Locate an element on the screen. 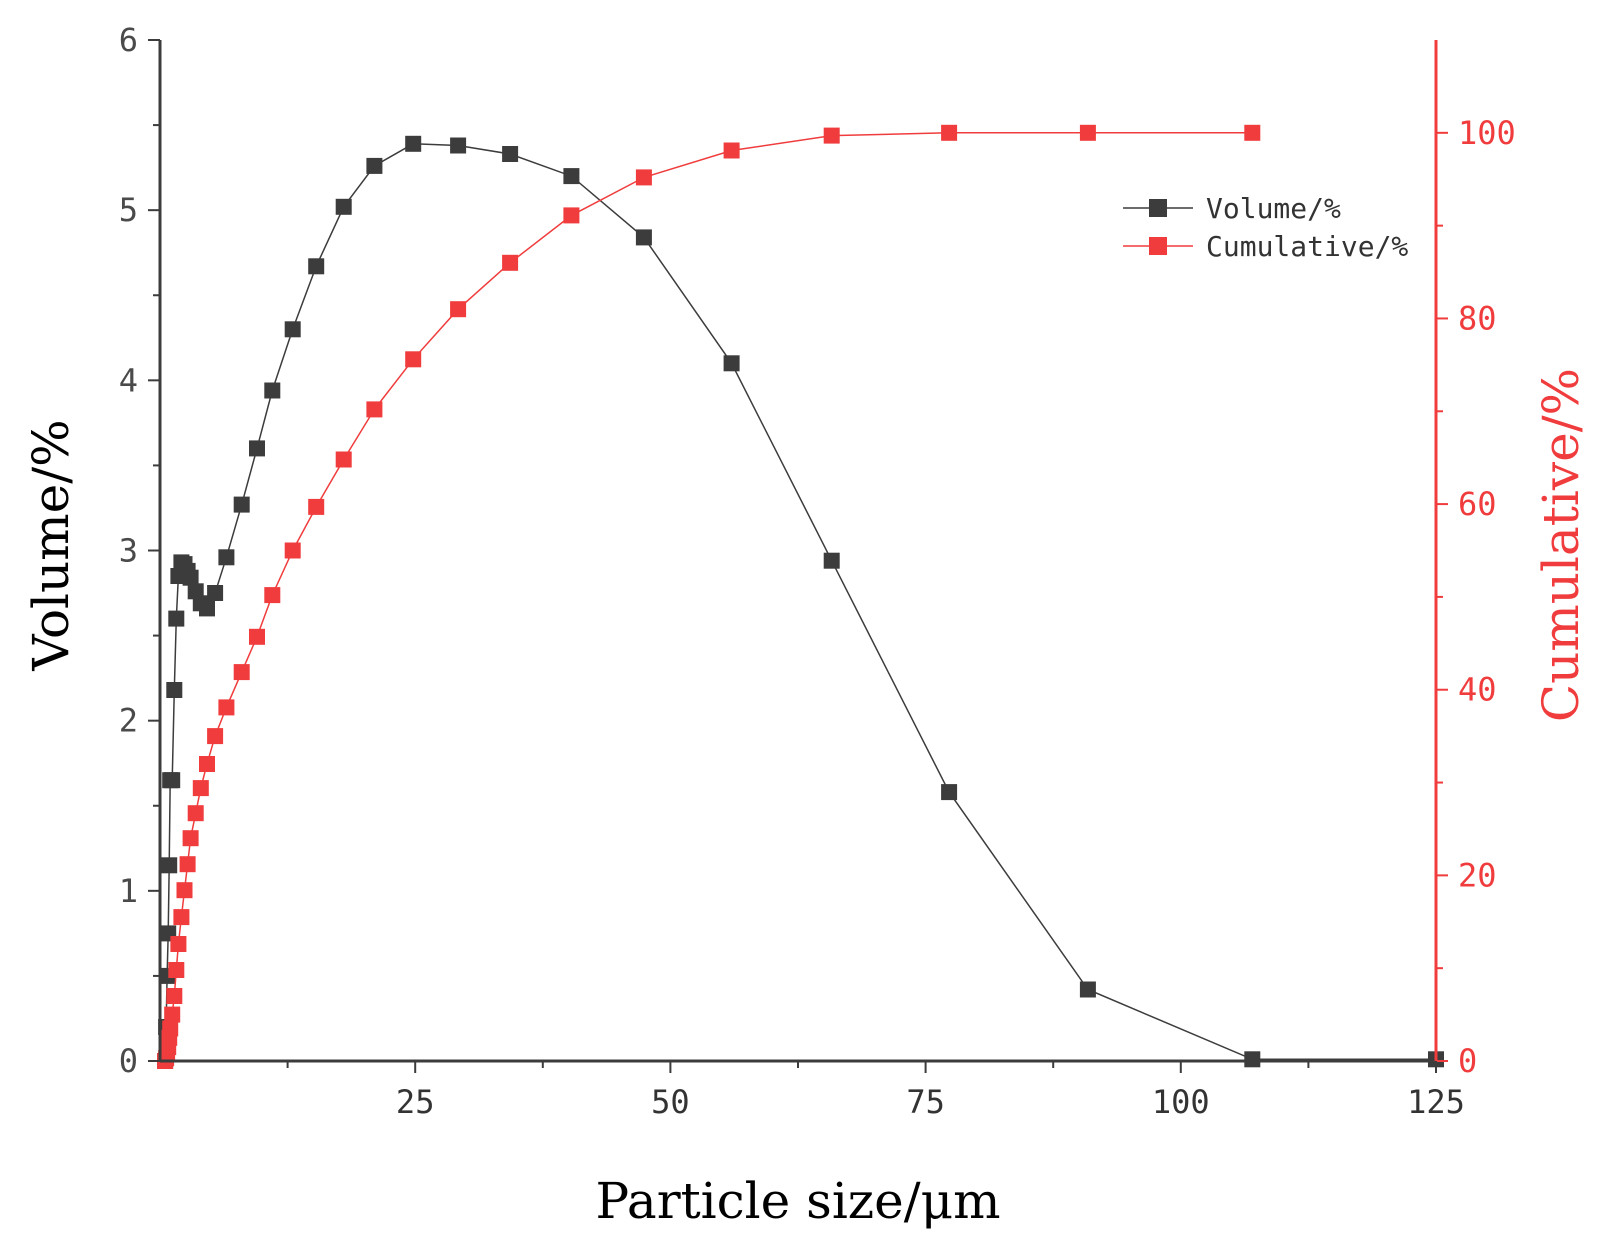 The height and width of the screenshot is (1249, 1611). y2-tick-label: 100 is located at coordinates (1487, 133).